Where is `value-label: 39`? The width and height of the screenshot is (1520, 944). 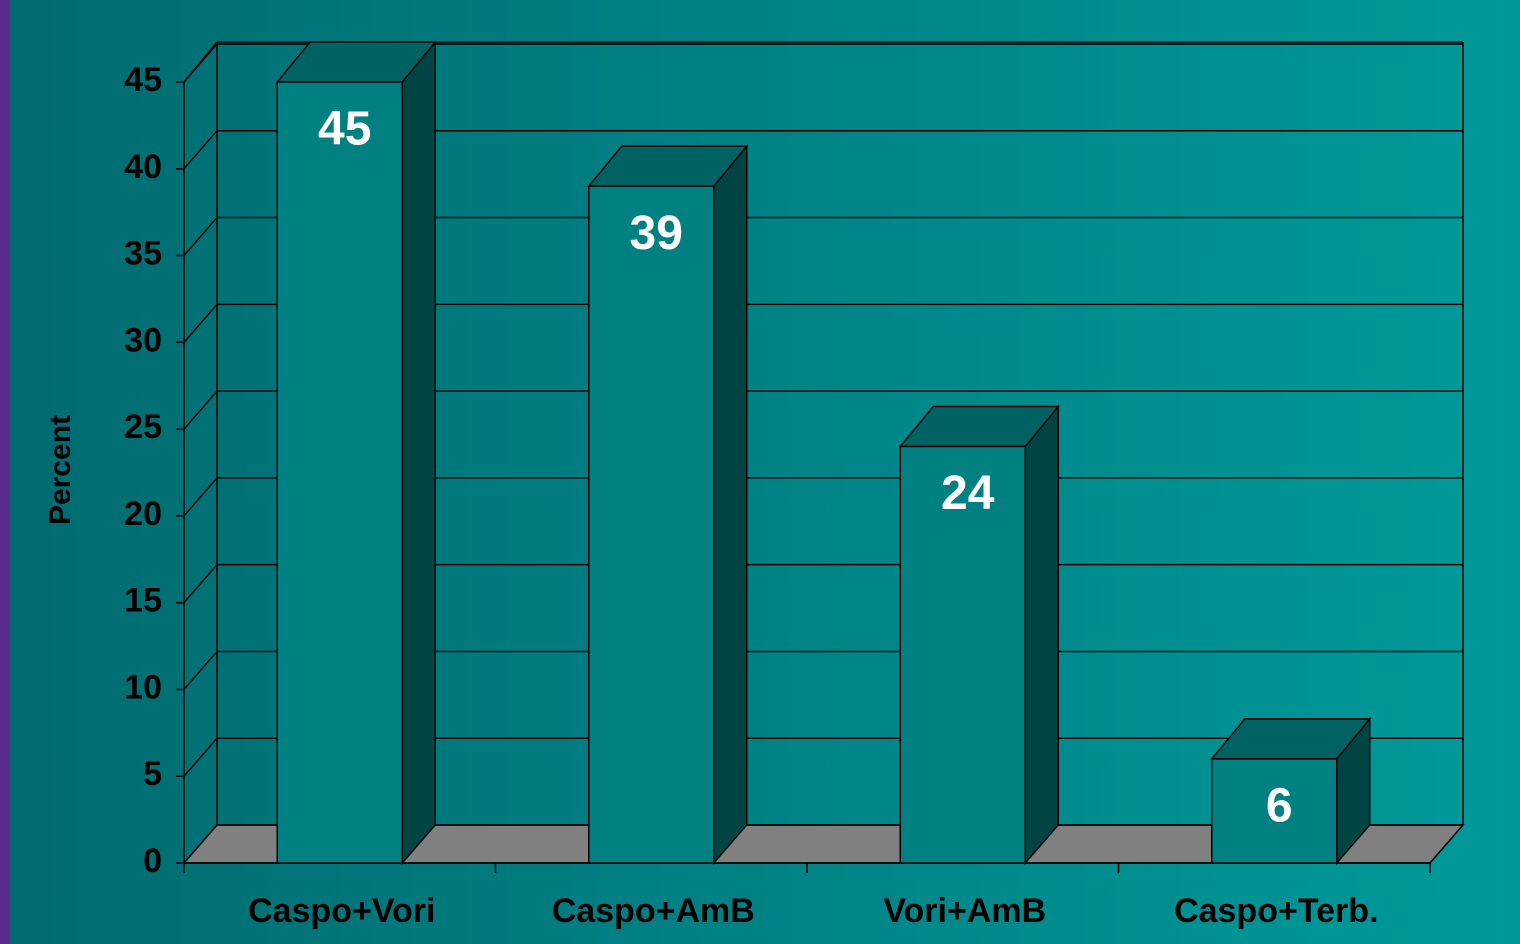
value-label: 39 is located at coordinates (656, 233).